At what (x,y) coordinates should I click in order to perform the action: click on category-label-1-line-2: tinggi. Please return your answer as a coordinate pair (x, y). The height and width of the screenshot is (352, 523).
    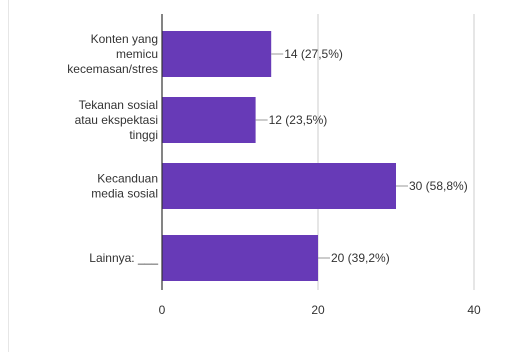
    Looking at the image, I should click on (143, 135).